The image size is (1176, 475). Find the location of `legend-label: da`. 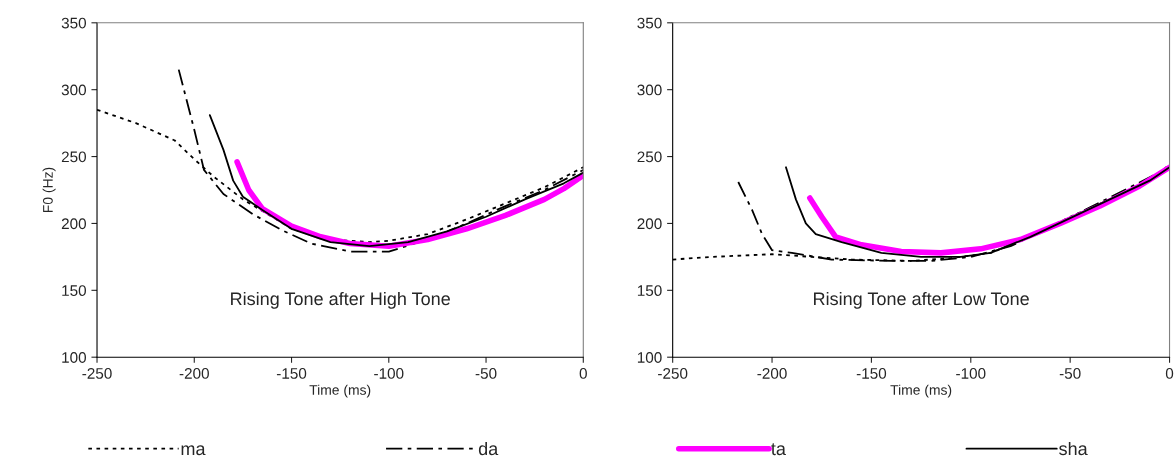

legend-label: da is located at coordinates (488, 448).